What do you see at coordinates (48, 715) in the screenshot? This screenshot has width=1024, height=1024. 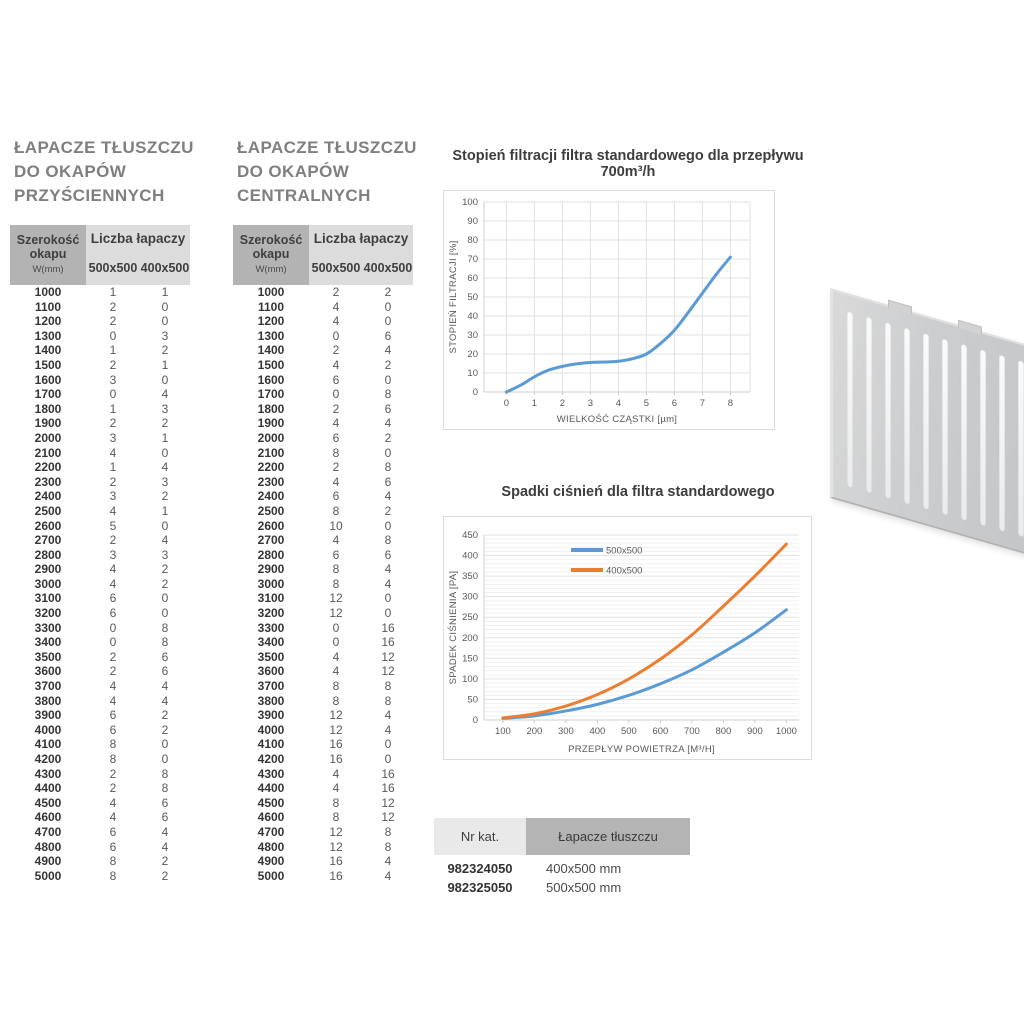 I see `hood-width-cell: 3900` at bounding box center [48, 715].